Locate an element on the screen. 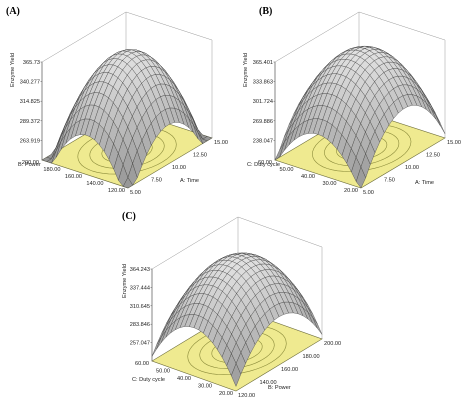 The image size is (474, 402). y-axis-label: B: Power is located at coordinates (29, 165).